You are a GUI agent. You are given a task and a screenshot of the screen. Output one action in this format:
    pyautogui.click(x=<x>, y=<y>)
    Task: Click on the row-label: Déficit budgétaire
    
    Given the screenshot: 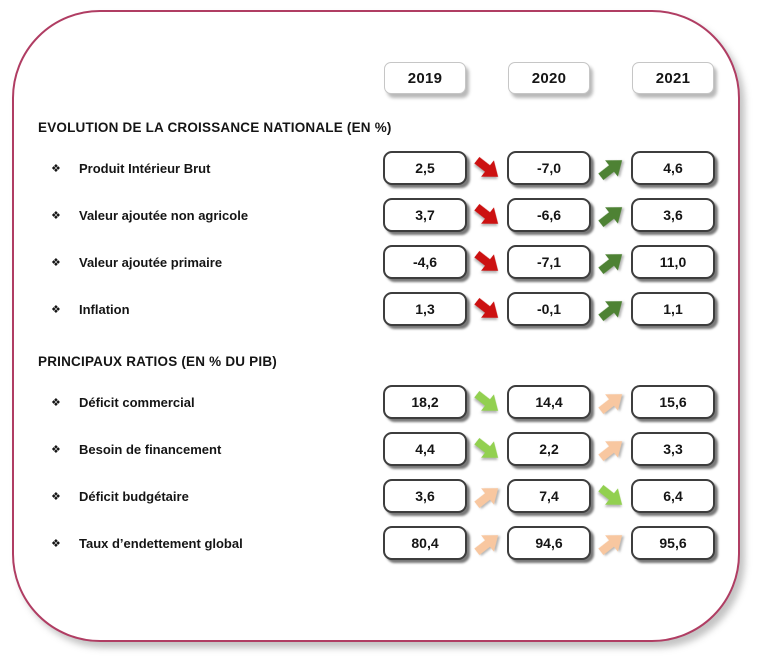 What is the action you would take?
    pyautogui.click(x=134, y=496)
    